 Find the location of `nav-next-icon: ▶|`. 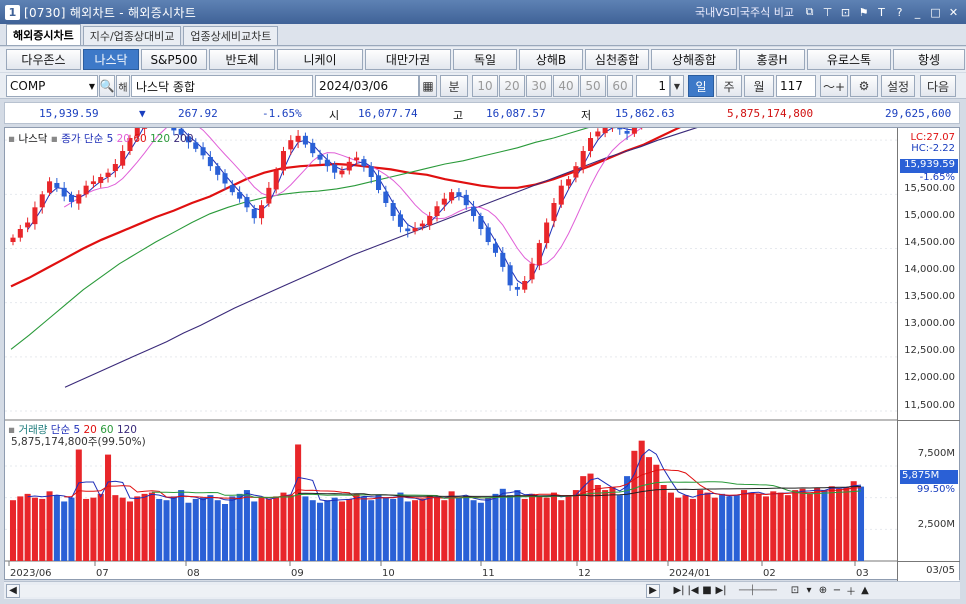

nav-next-icon: ▶| is located at coordinates (721, 590).